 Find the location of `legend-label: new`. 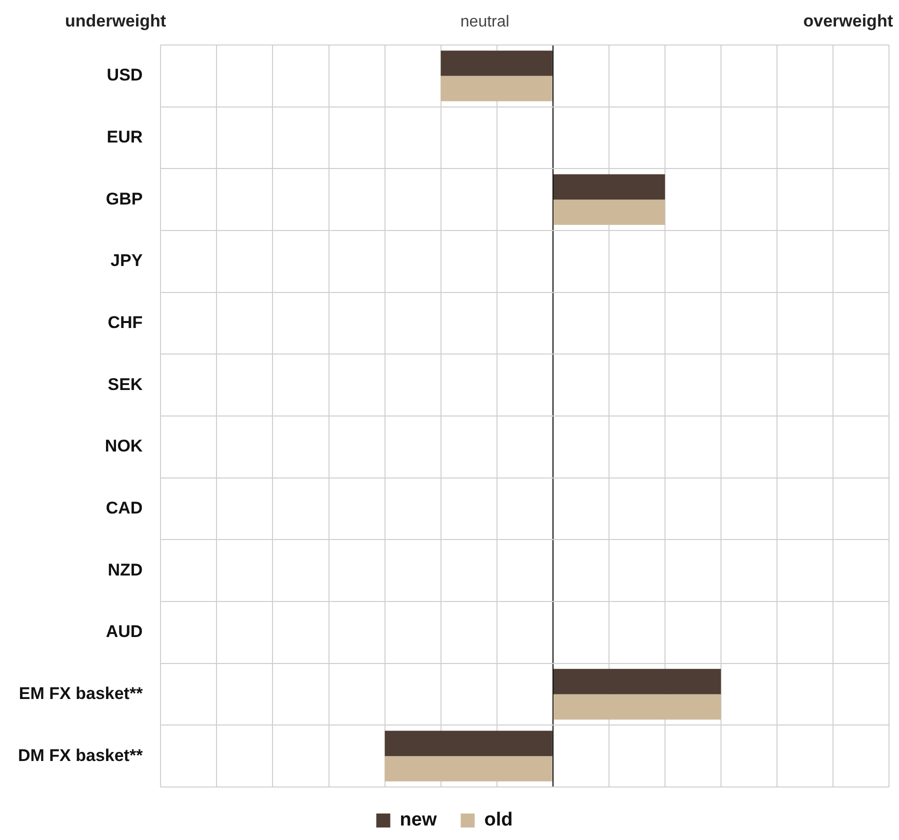

legend-label: new is located at coordinates (418, 820).